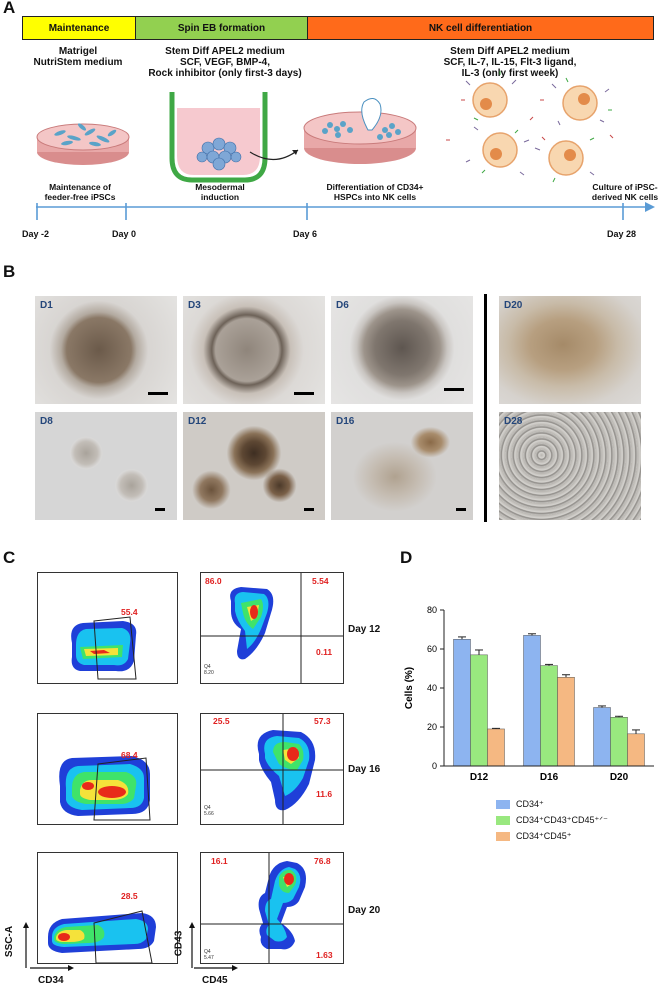 Image resolution: width=671 pixels, height=992 pixels. I want to click on tile-label: D12, so click(197, 421).